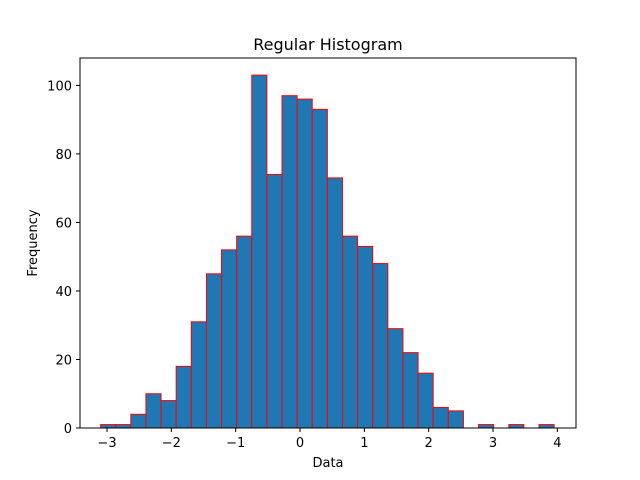 The height and width of the screenshot is (480, 640). Describe the element at coordinates (327, 463) in the screenshot. I see `x-axis-label: Data` at that location.